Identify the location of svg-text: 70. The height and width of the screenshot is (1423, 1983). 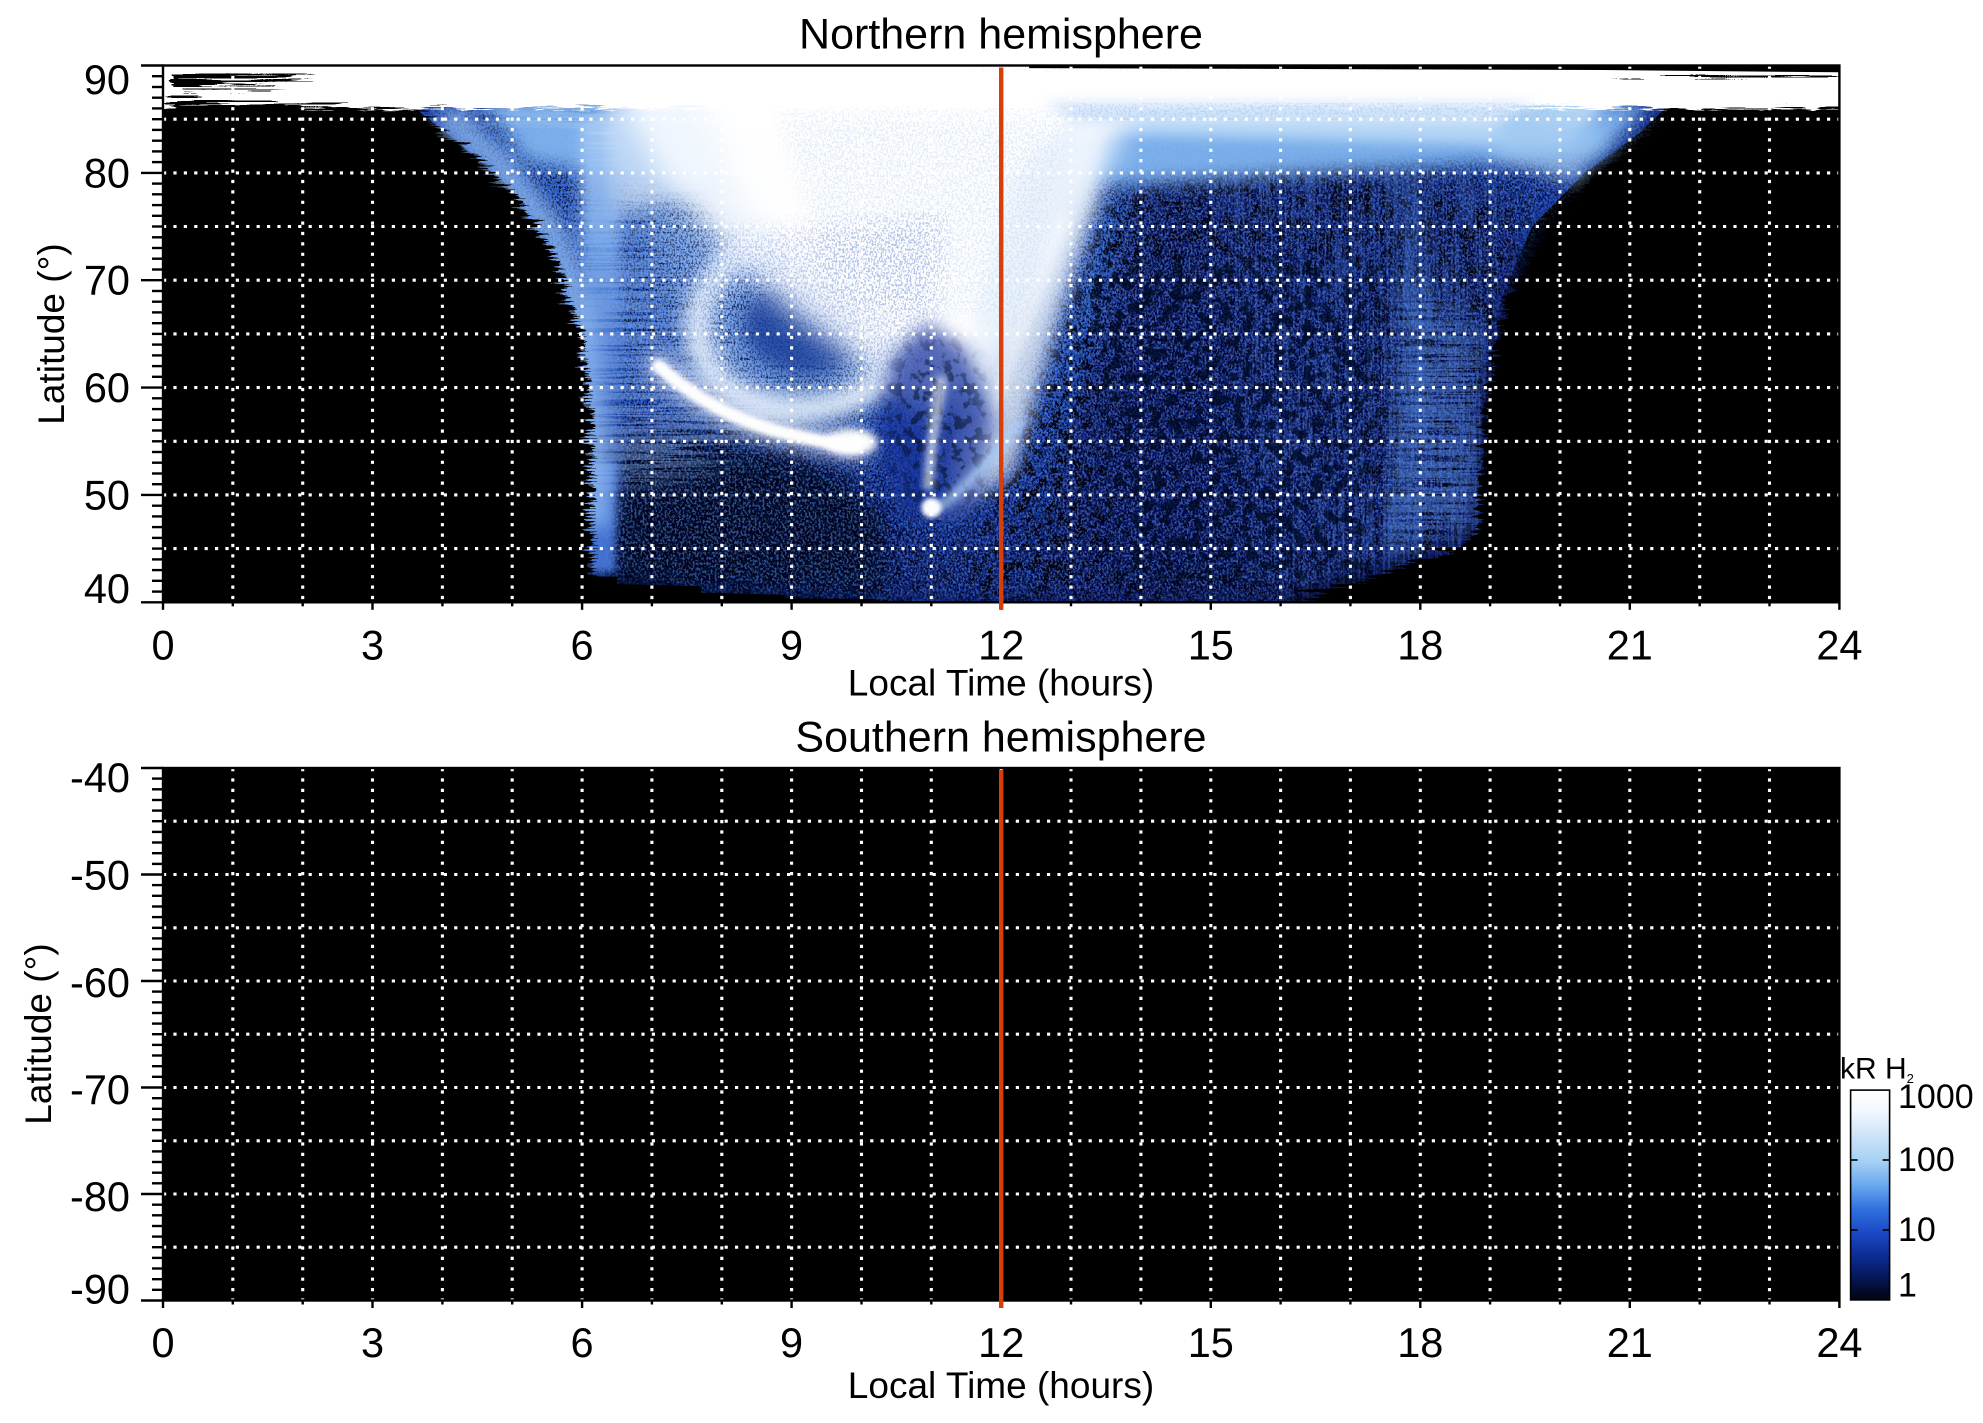
(107, 280).